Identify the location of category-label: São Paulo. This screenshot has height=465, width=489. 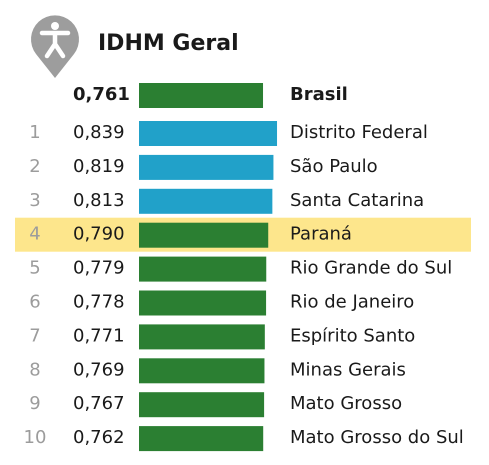
(334, 166).